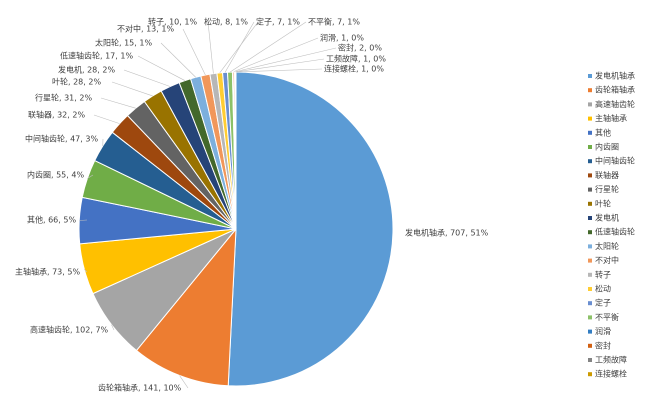 The height and width of the screenshot is (407, 668). Describe the element at coordinates (123, 43) in the screenshot. I see `data-label: 太阳轮, 15, 1%` at that location.